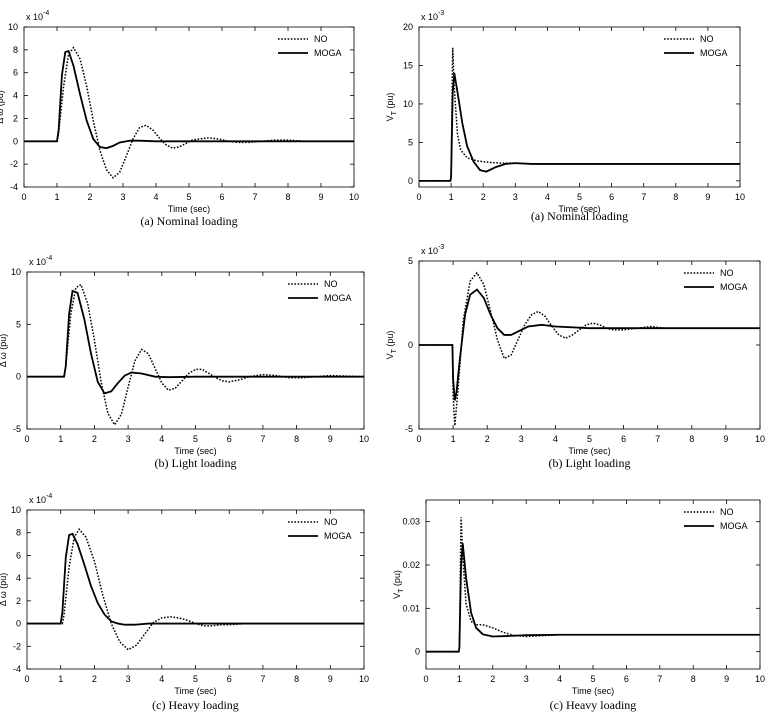 Image resolution: width=765 pixels, height=717 pixels. Describe the element at coordinates (390, 340) in the screenshot. I see `y-axis-unit: (pu)` at that location.